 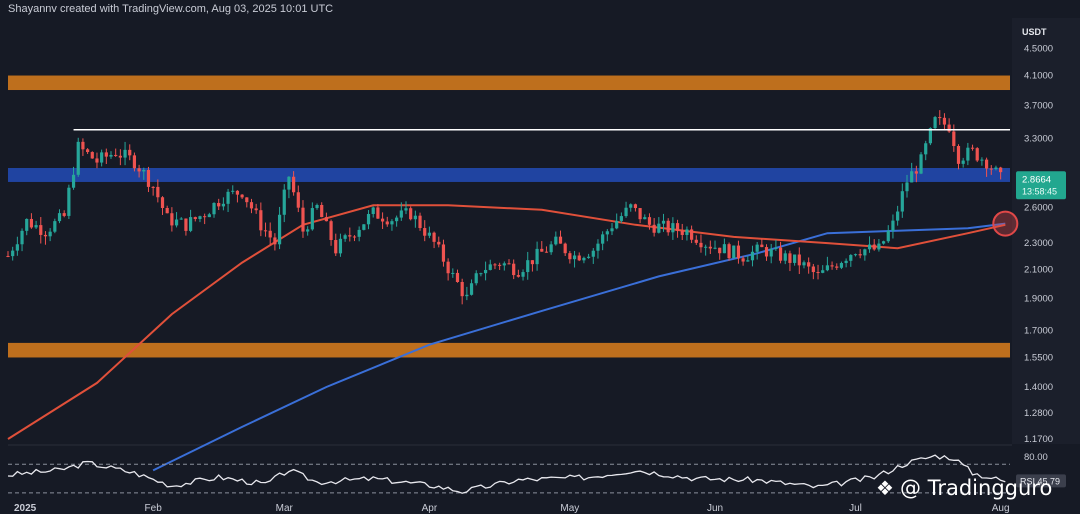 I want to click on time-axis-label: May, so click(x=569, y=508).